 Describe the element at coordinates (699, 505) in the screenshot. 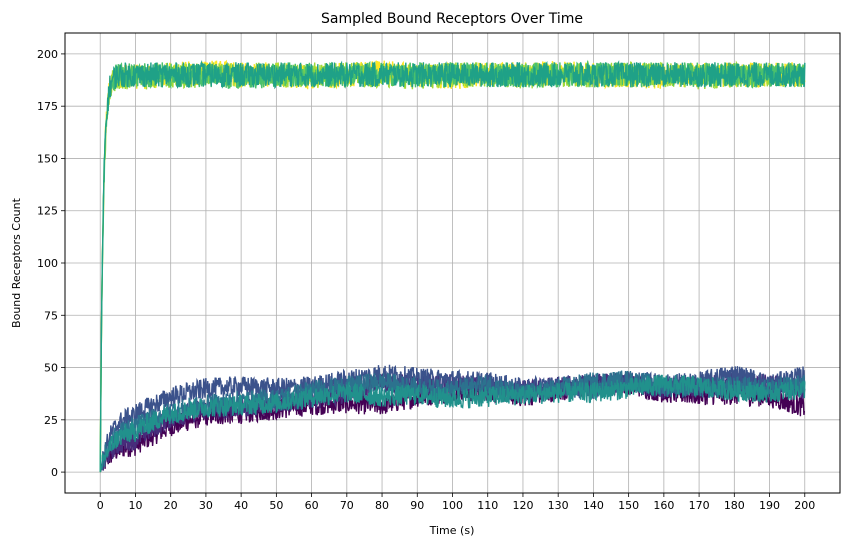

I see `x-tick-label: 170` at that location.